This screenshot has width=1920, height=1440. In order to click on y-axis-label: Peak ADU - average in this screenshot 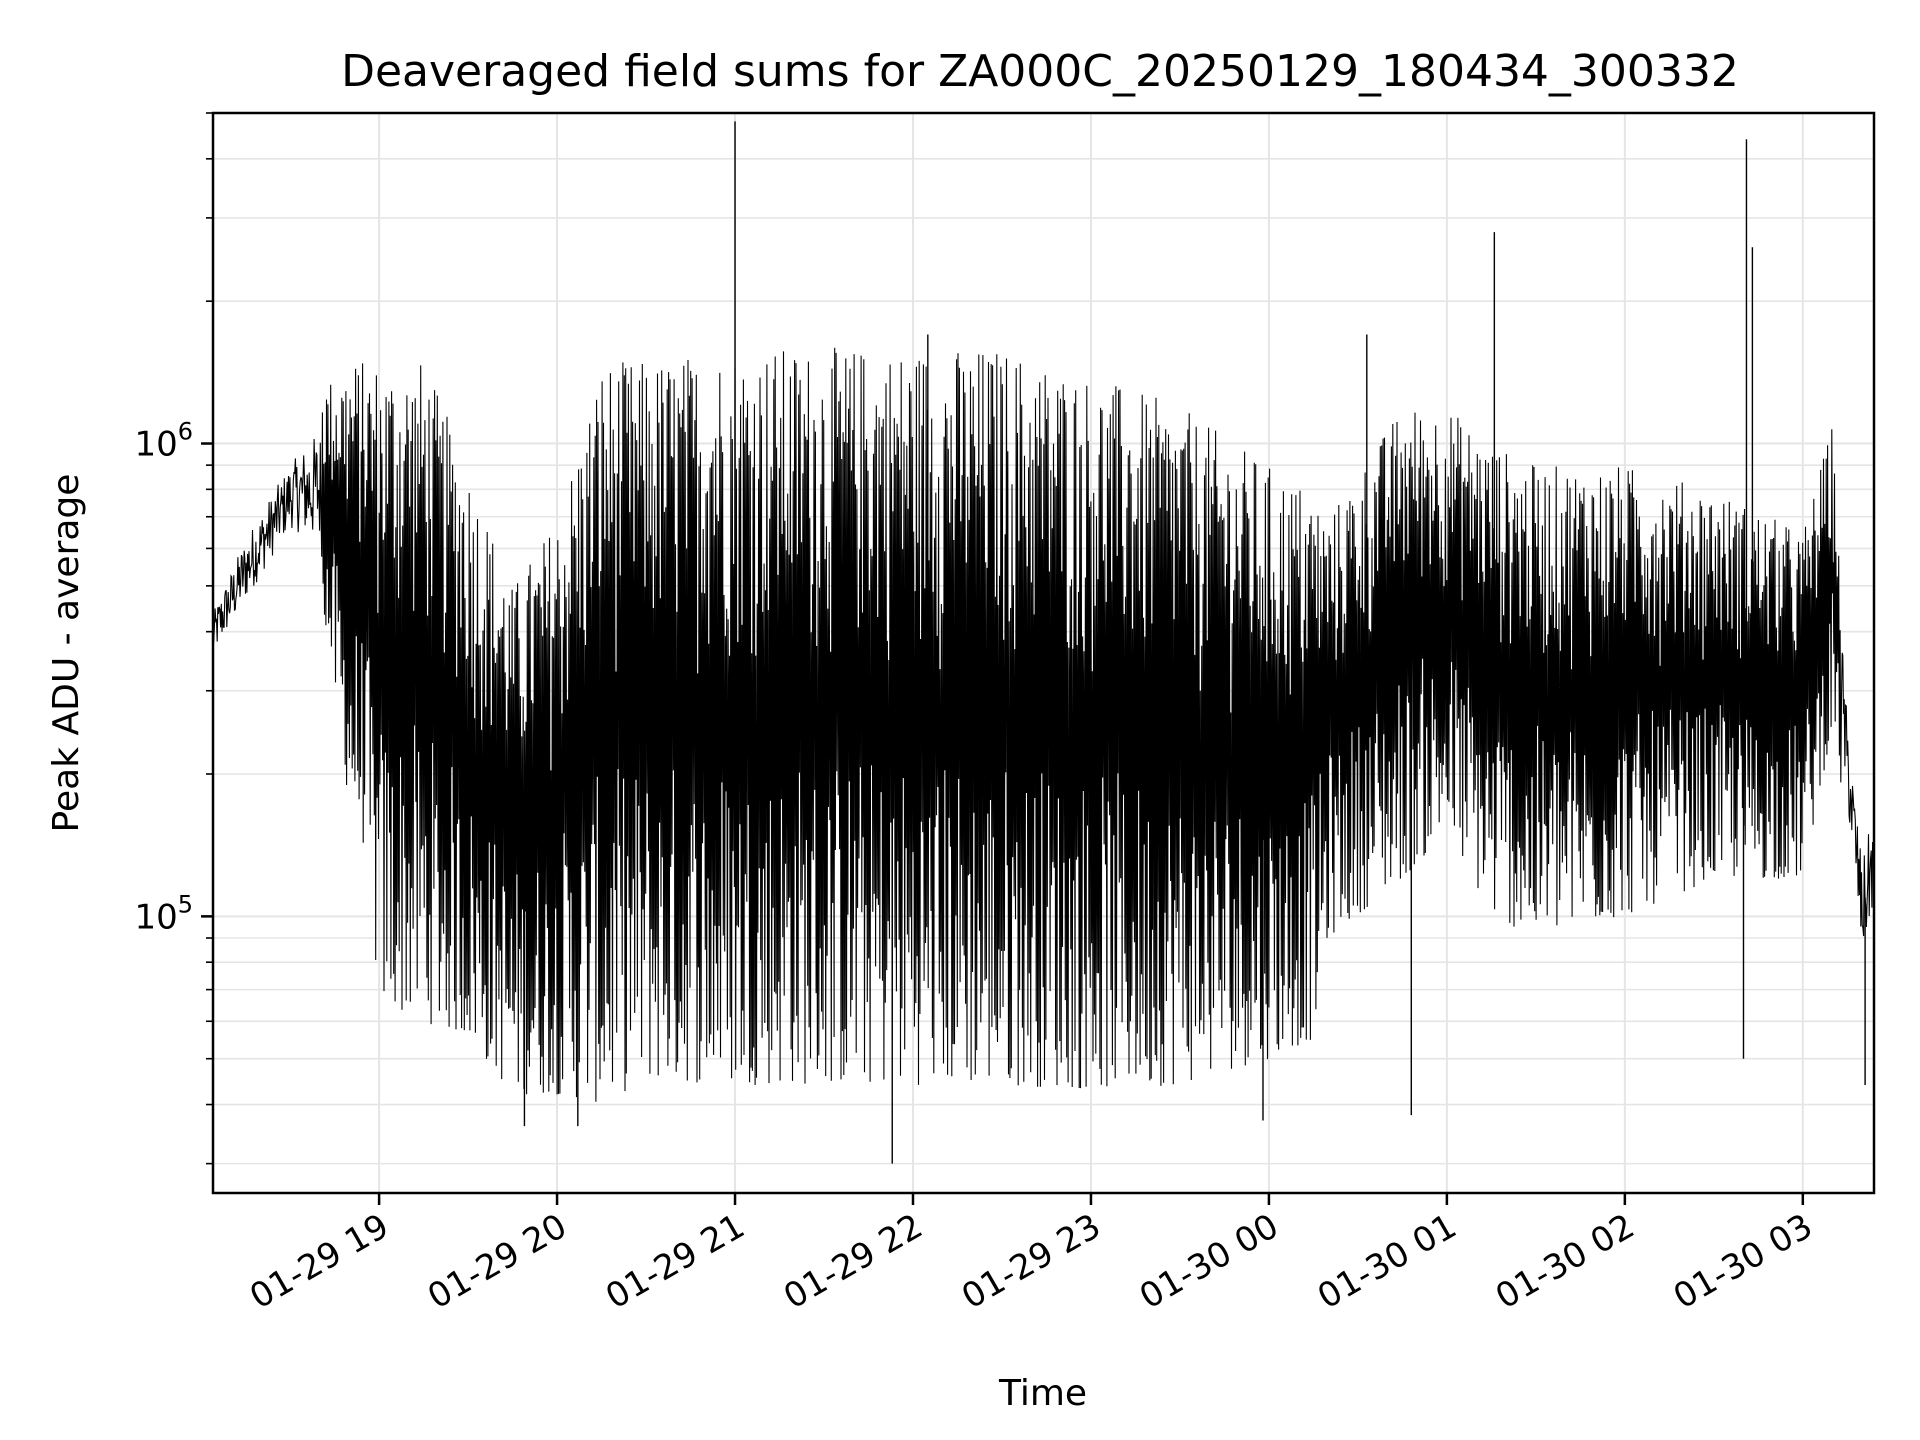, I will do `click(66, 653)`.